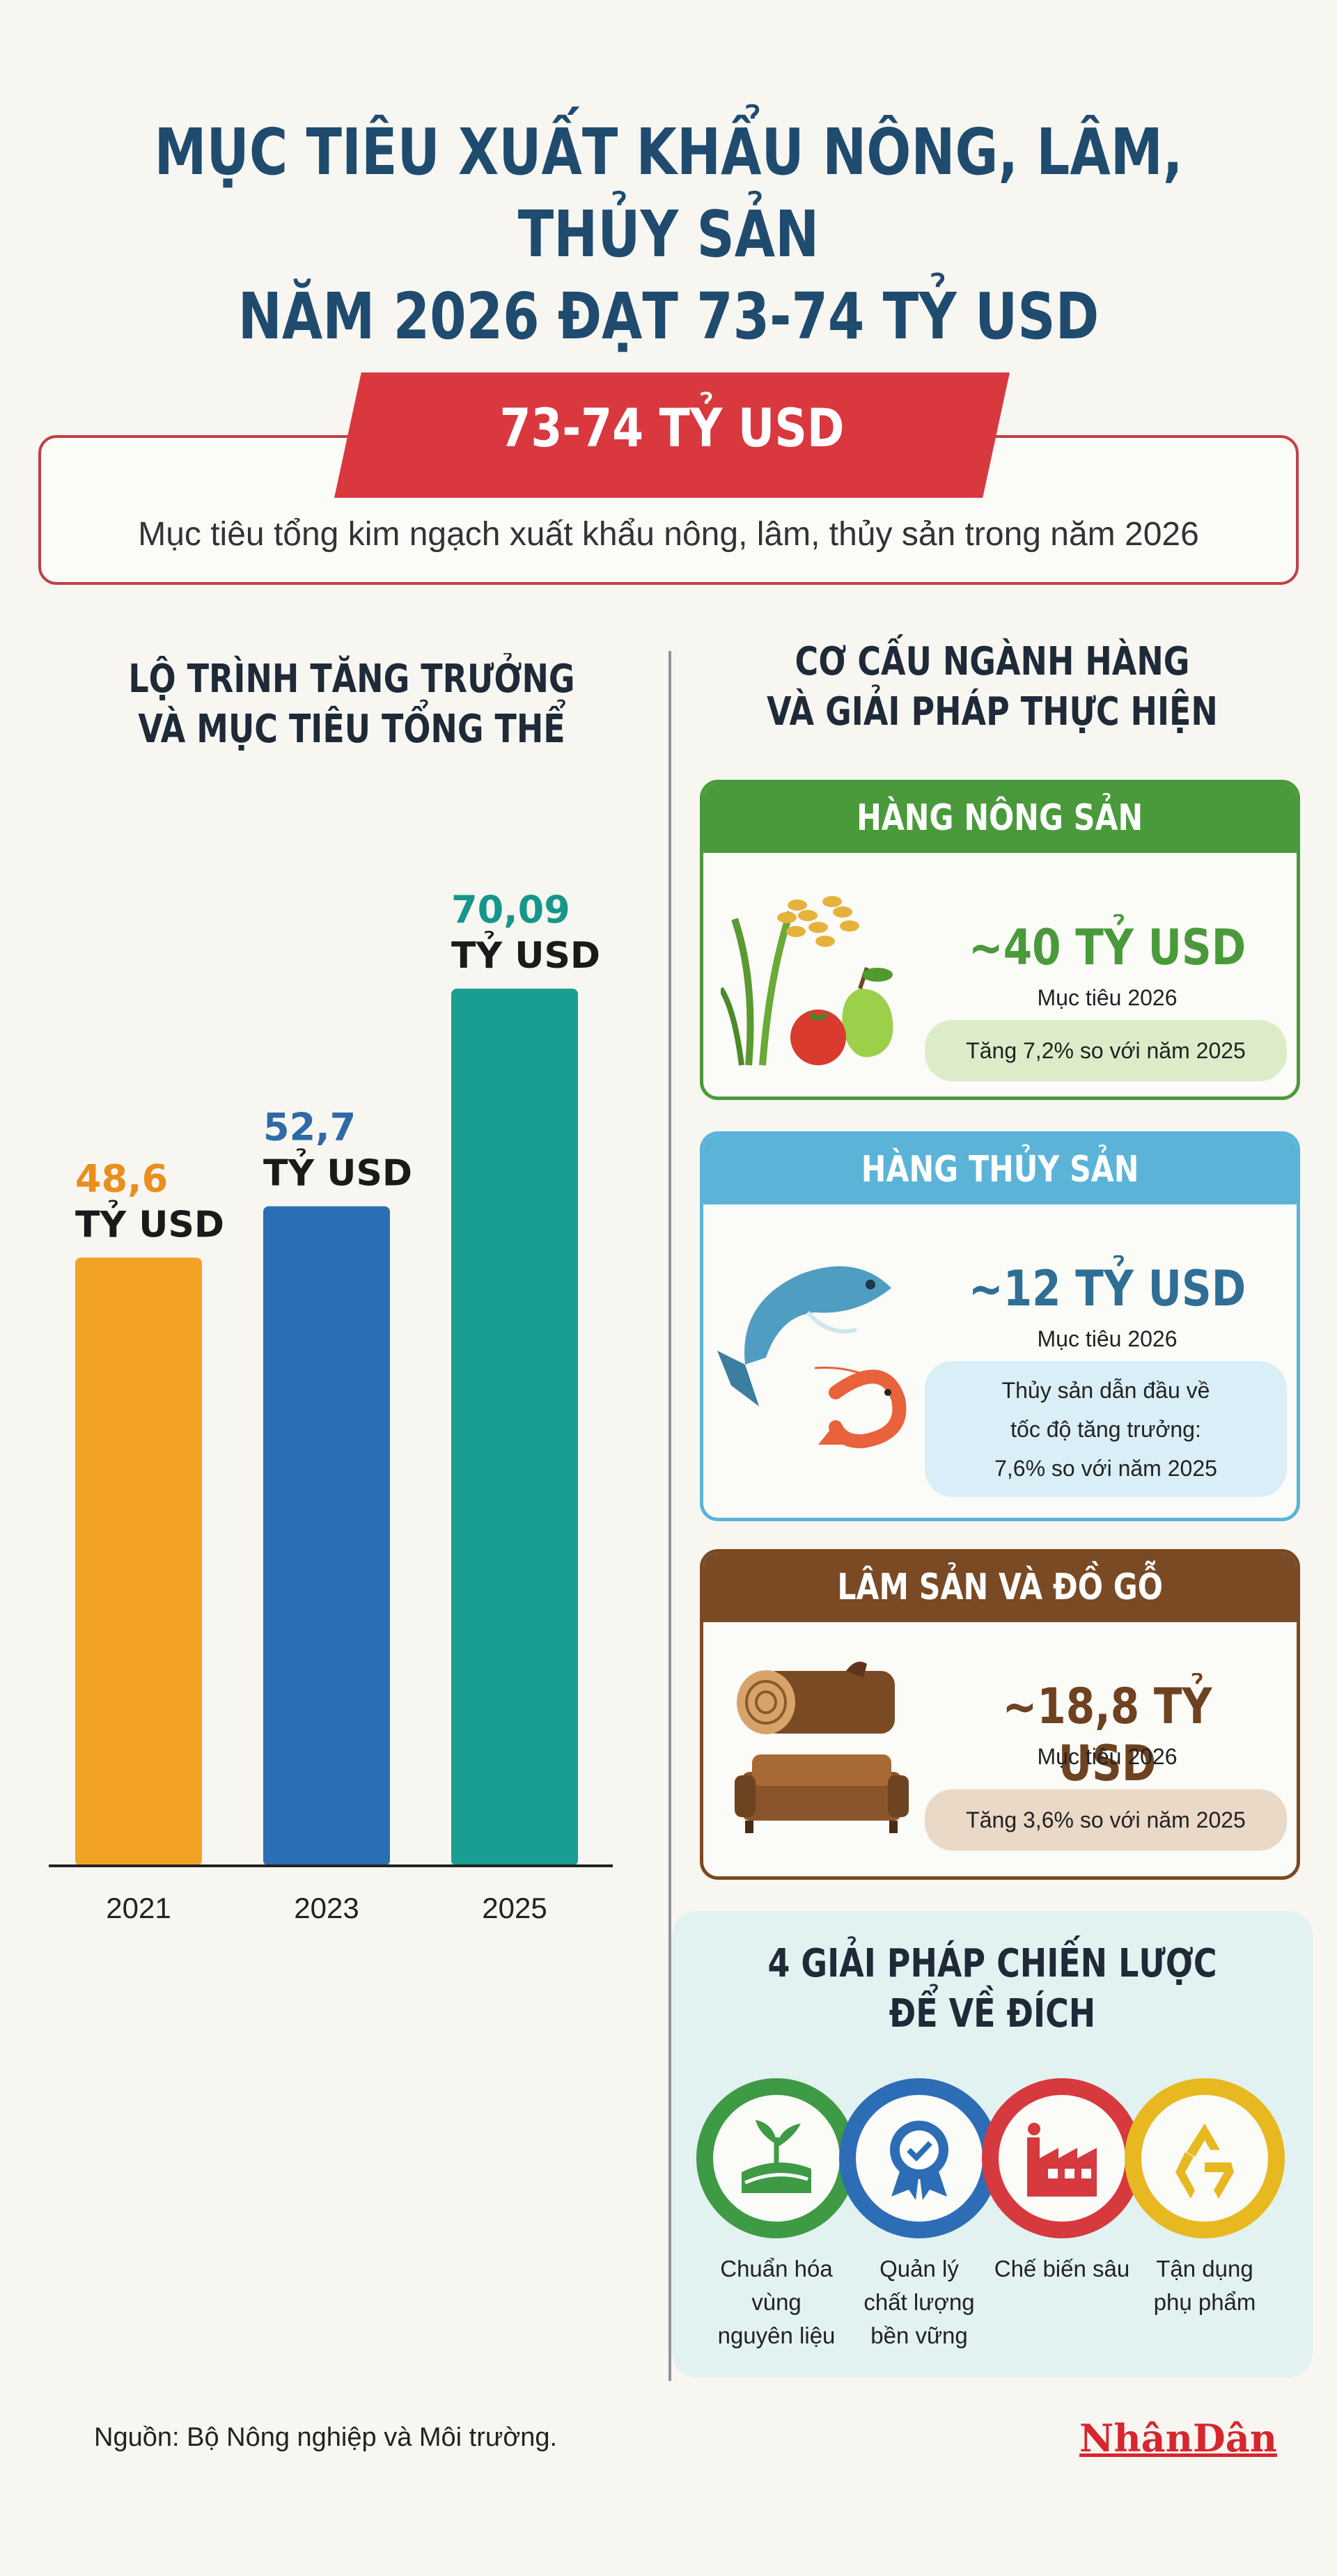 Image resolution: width=1337 pixels, height=2576 pixels. What do you see at coordinates (514, 1427) in the screenshot?
I see `bar-2025` at bounding box center [514, 1427].